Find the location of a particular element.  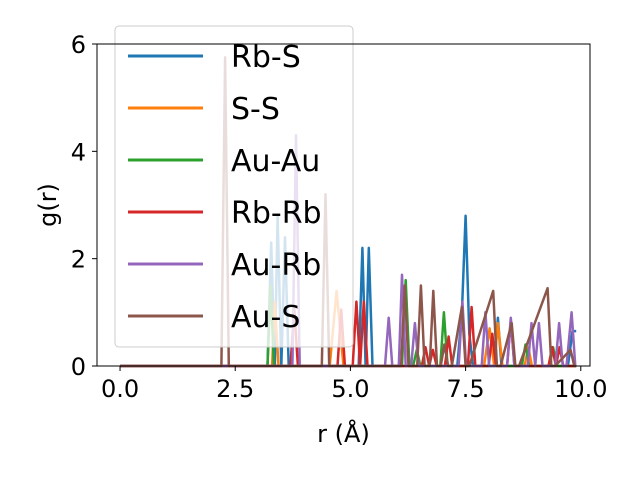

legend-label-rb-s: Rb-S is located at coordinates (266, 57).